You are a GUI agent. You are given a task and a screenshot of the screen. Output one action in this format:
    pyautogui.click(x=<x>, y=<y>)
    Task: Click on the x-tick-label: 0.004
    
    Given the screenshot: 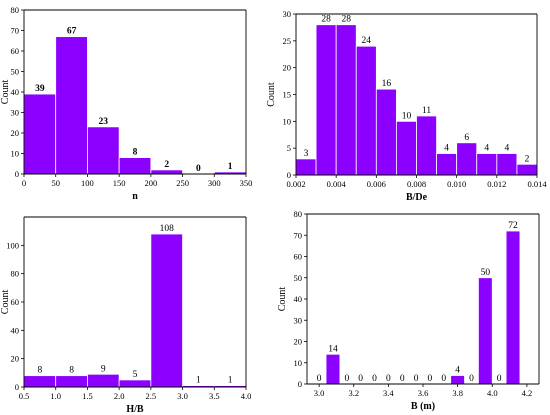 What is the action you would take?
    pyautogui.click(x=337, y=184)
    